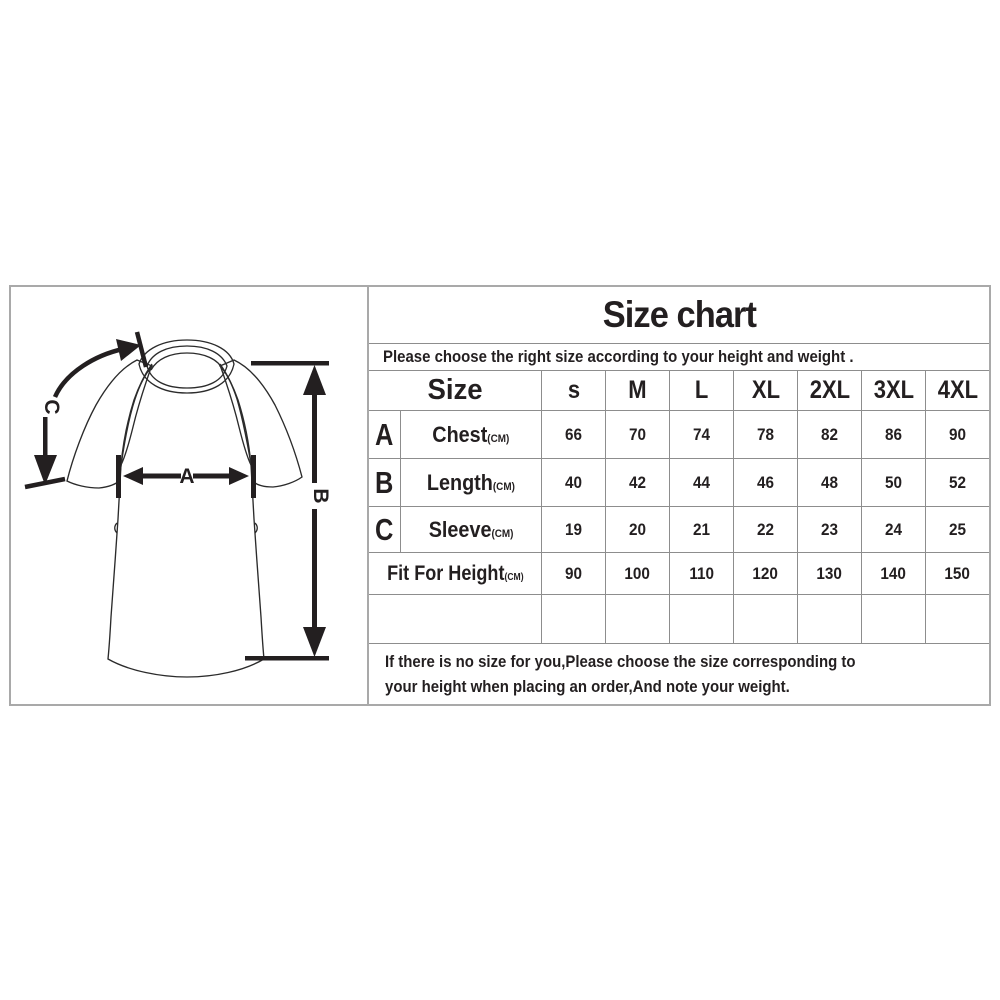  I want to click on row-key-label: B, so click(384, 483).